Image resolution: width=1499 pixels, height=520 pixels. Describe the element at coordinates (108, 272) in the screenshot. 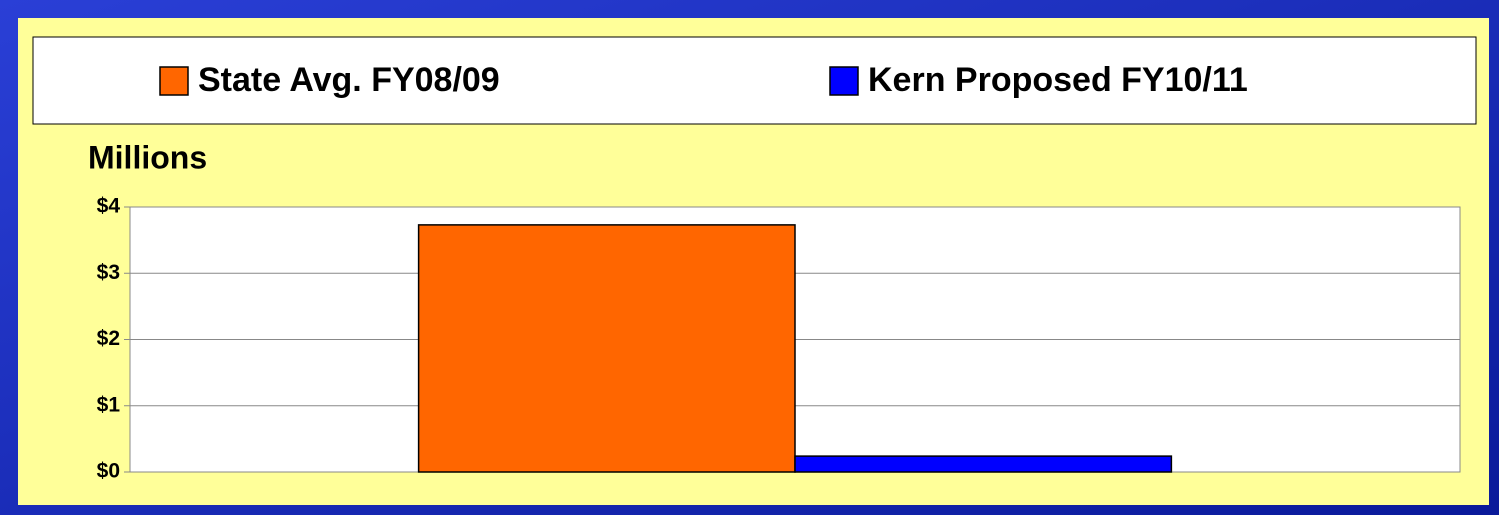

I see `y-tick-label: $3` at that location.